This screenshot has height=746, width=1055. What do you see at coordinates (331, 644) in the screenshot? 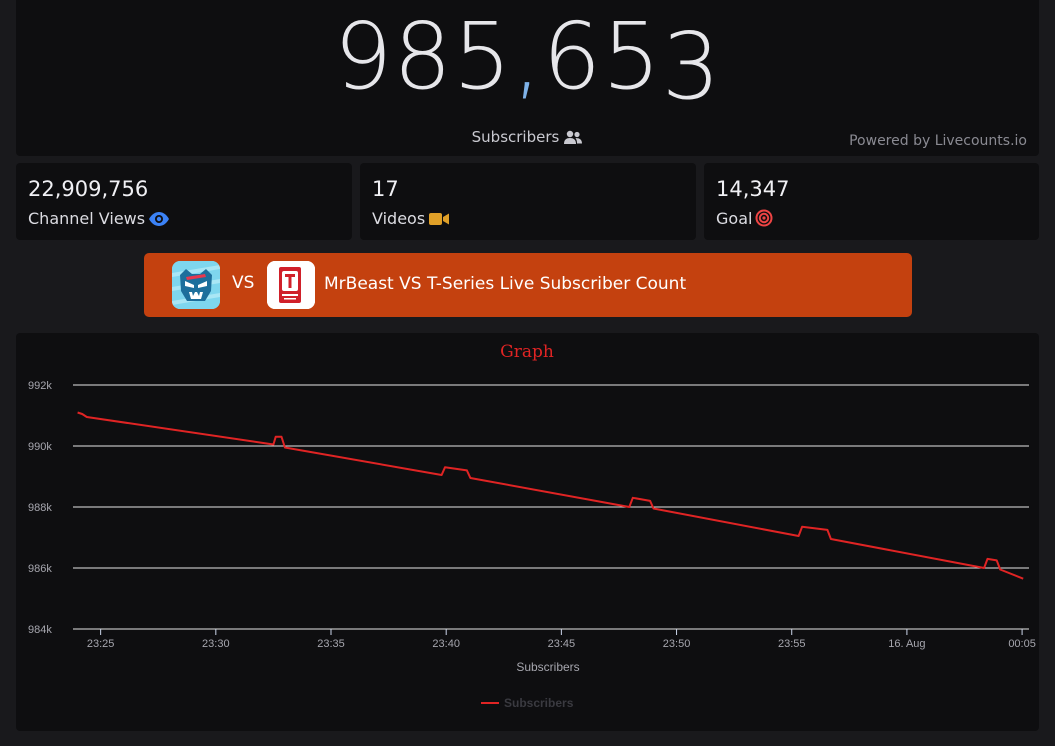
I see `x-tick-label: 23:35` at bounding box center [331, 644].